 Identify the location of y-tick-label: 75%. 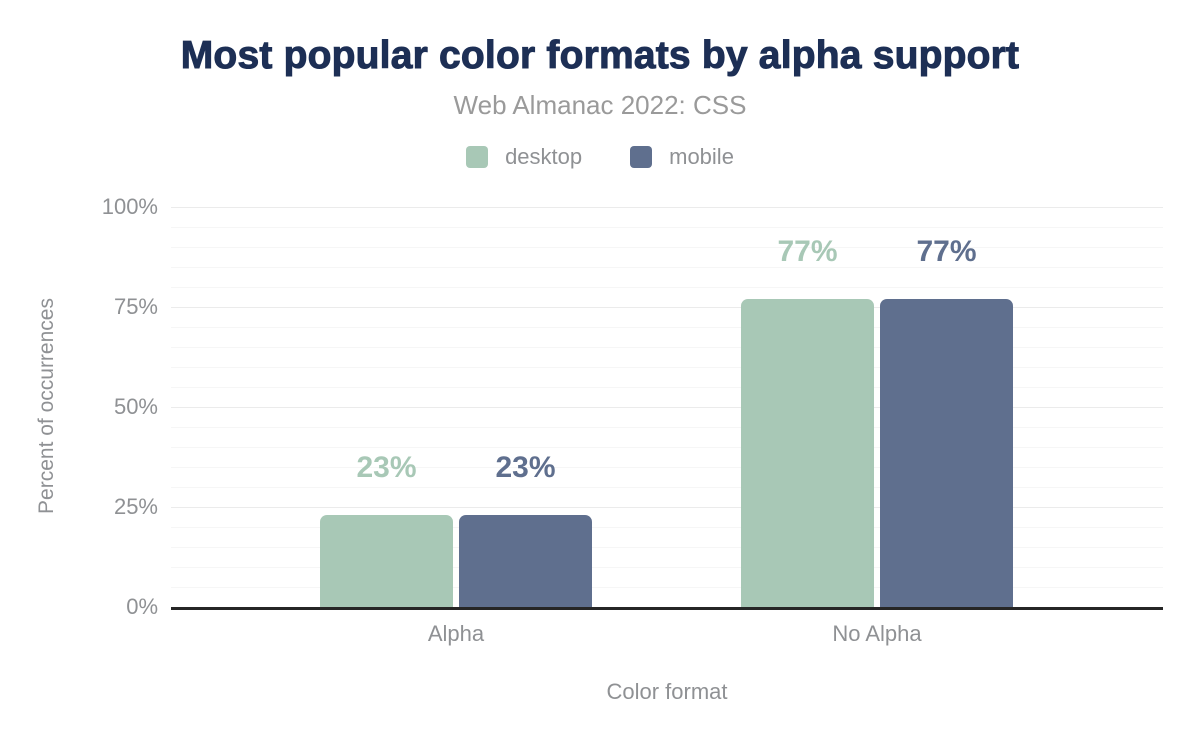
(135, 306).